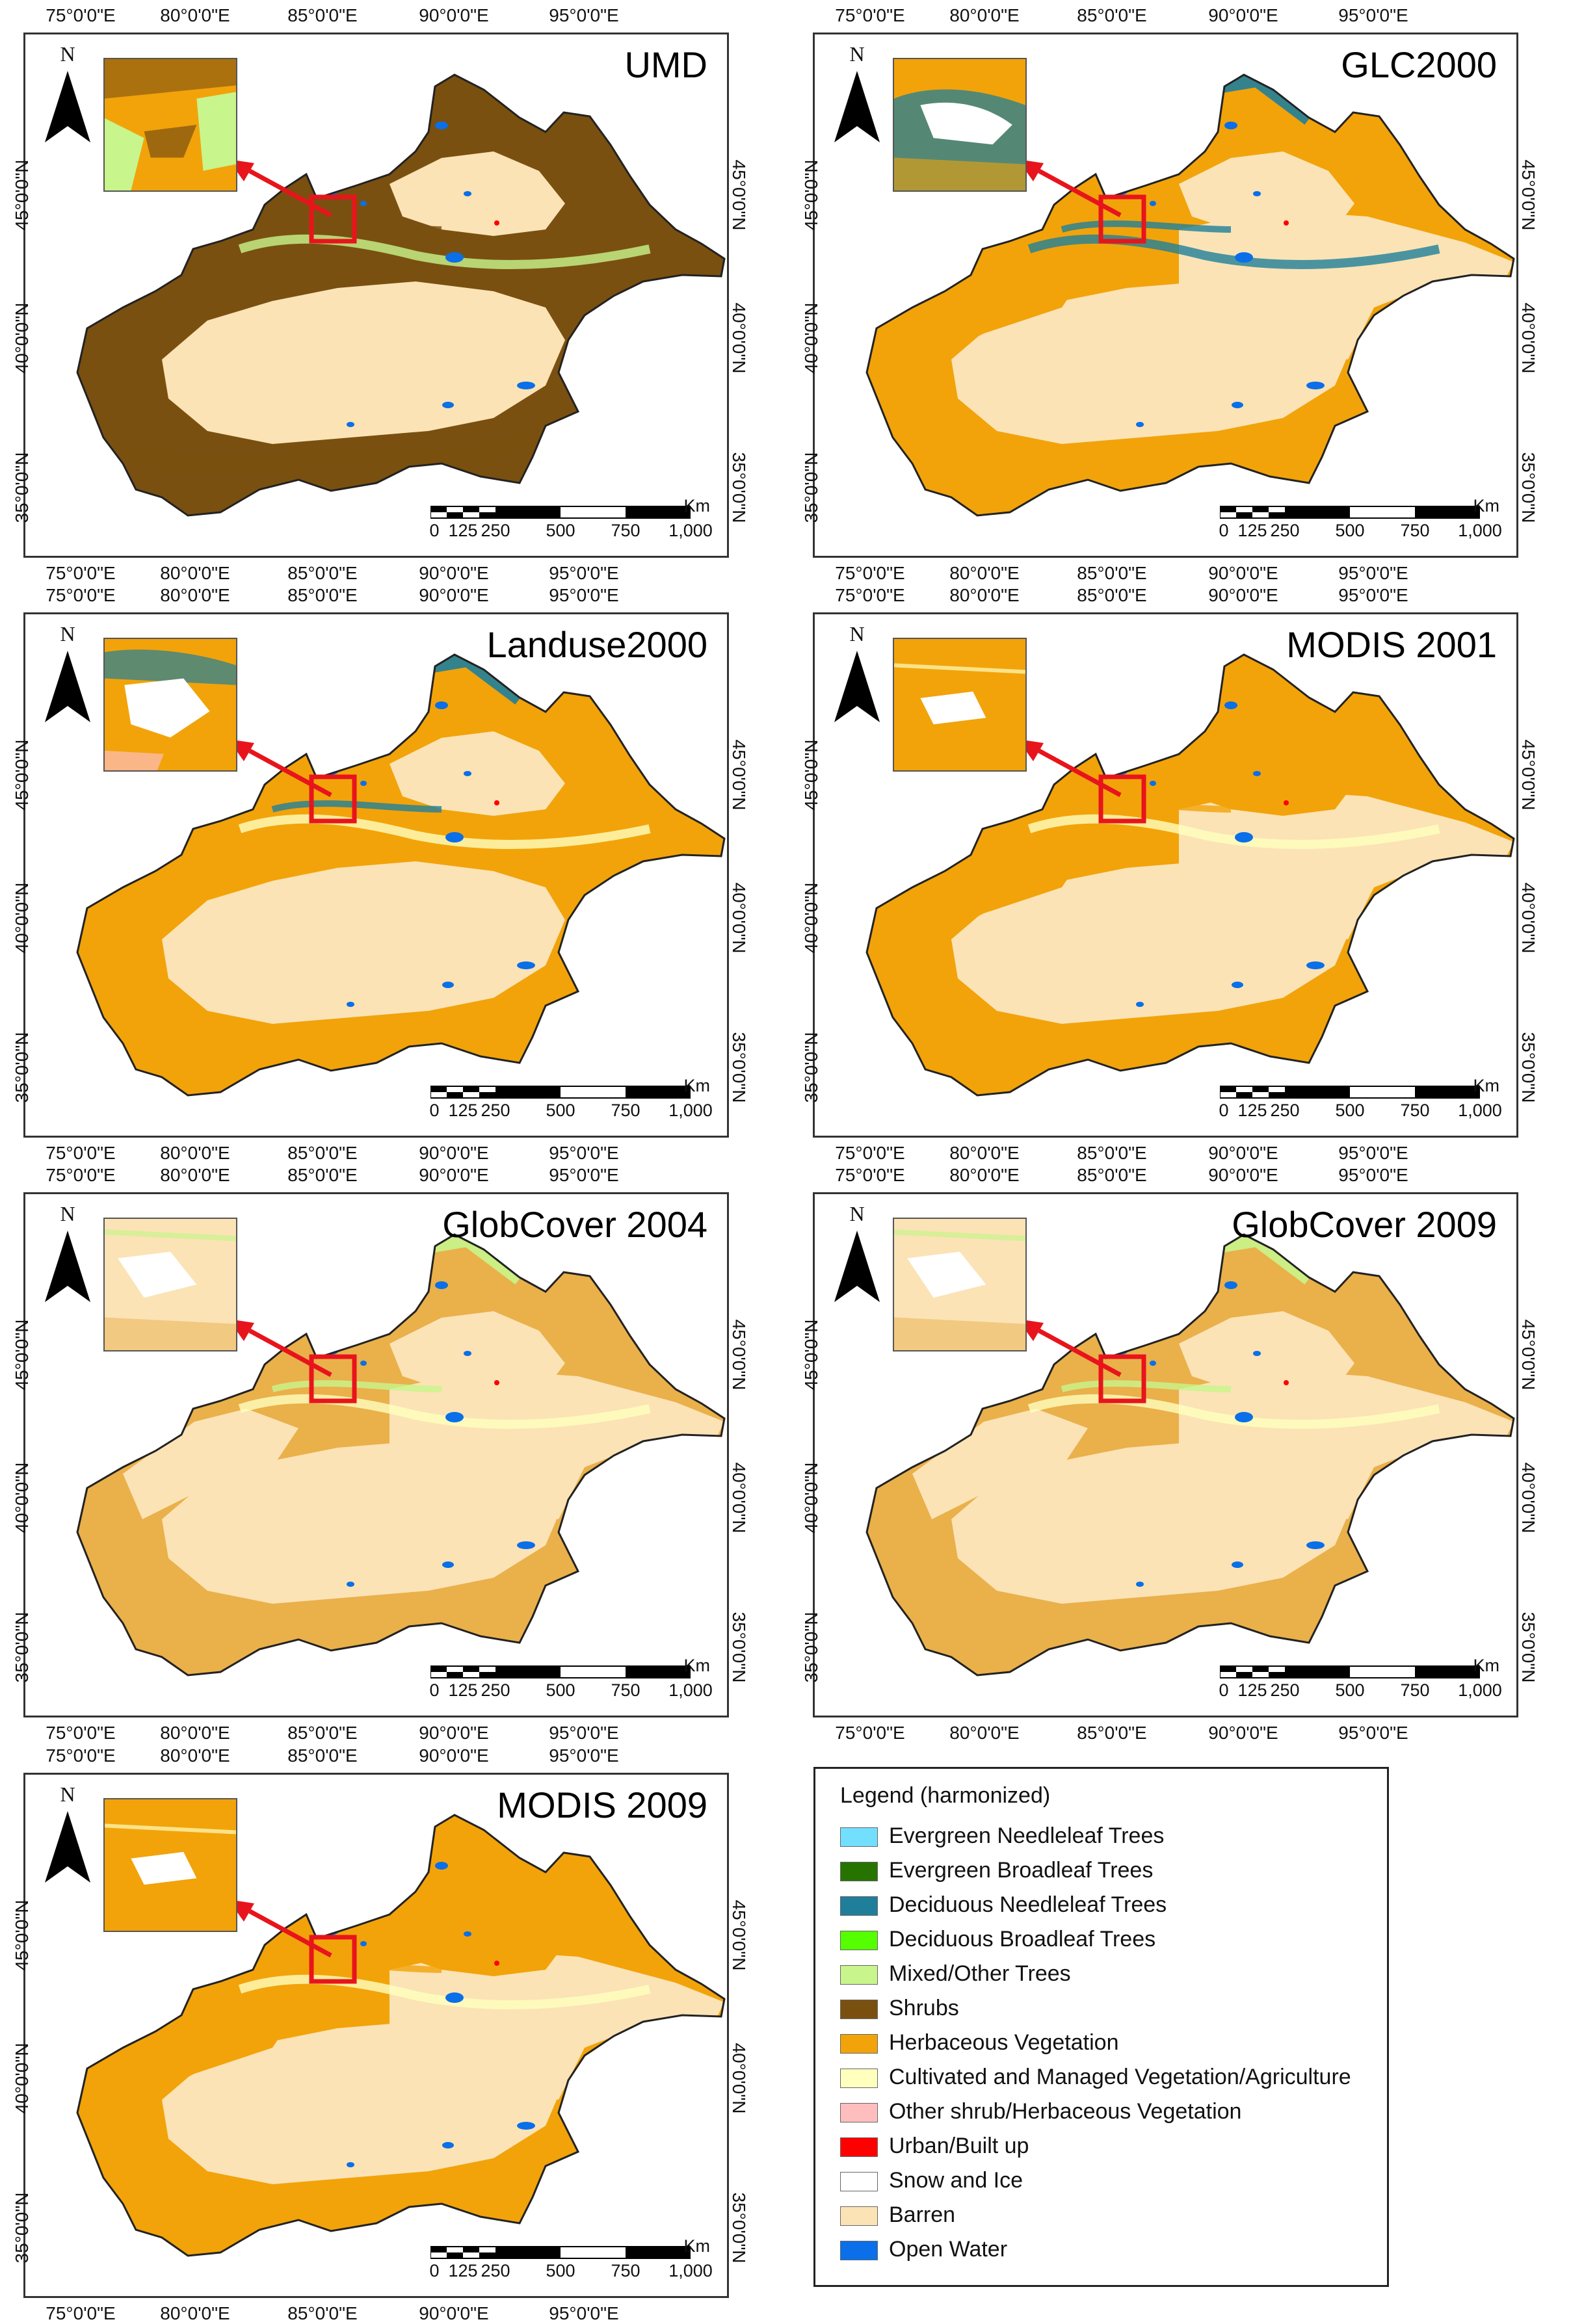 This screenshot has width=1571, height=2324. I want to click on scale-bar: Km 0 125 250 500 750 1,000, so click(571, 1679).